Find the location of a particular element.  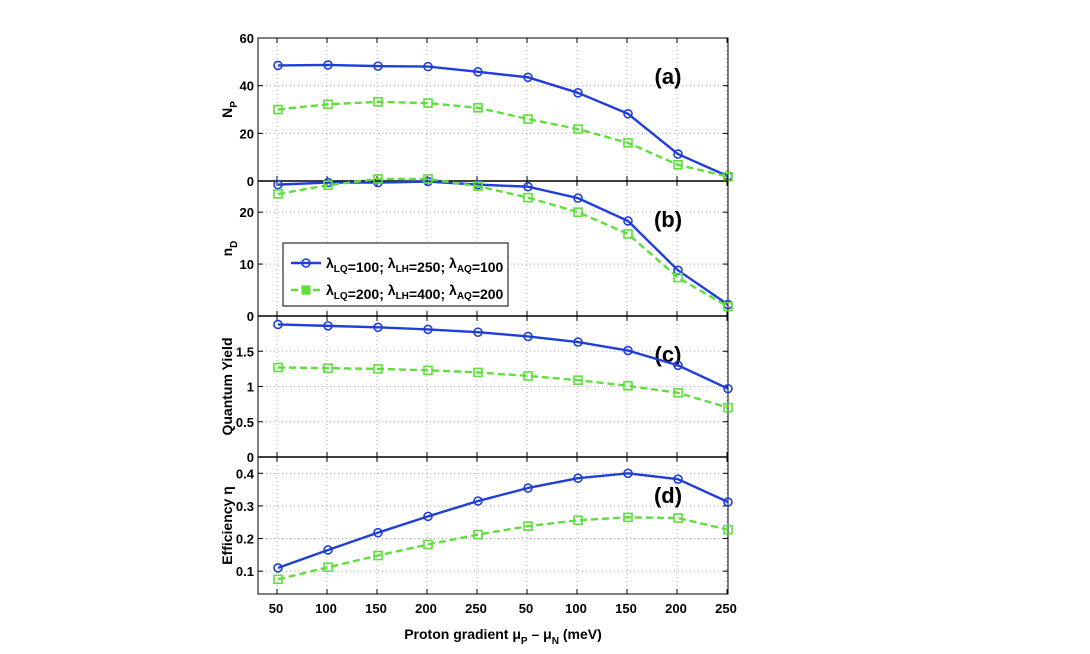

panel-a: 0 20 40 60 NP (a) is located at coordinates (476, 110).